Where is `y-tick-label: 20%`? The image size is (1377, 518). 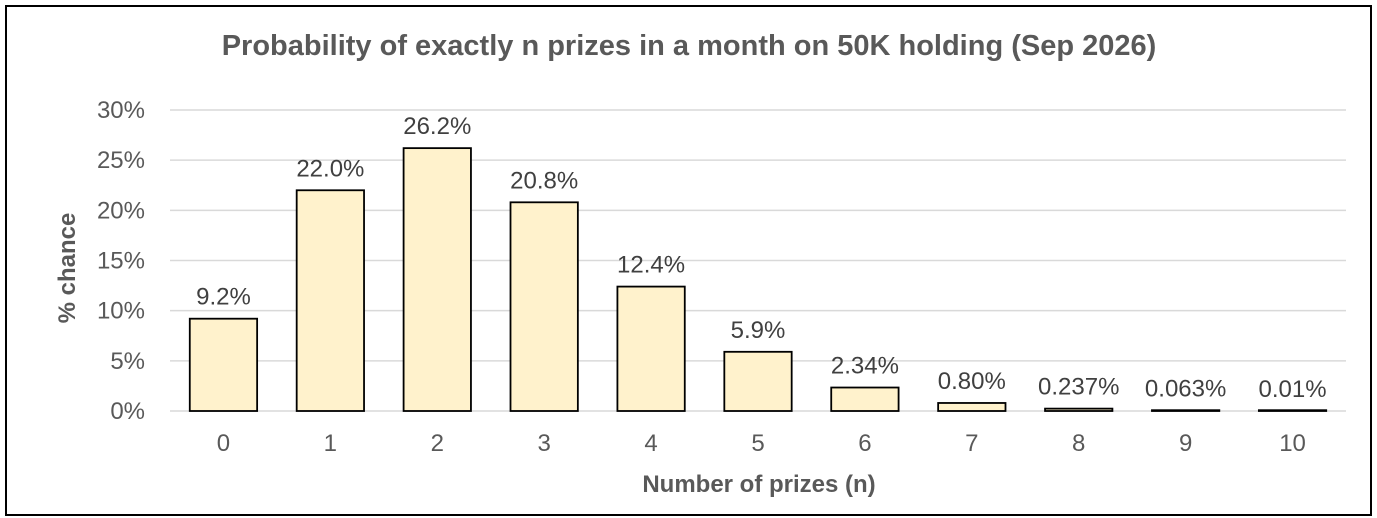 y-tick-label: 20% is located at coordinates (121, 210).